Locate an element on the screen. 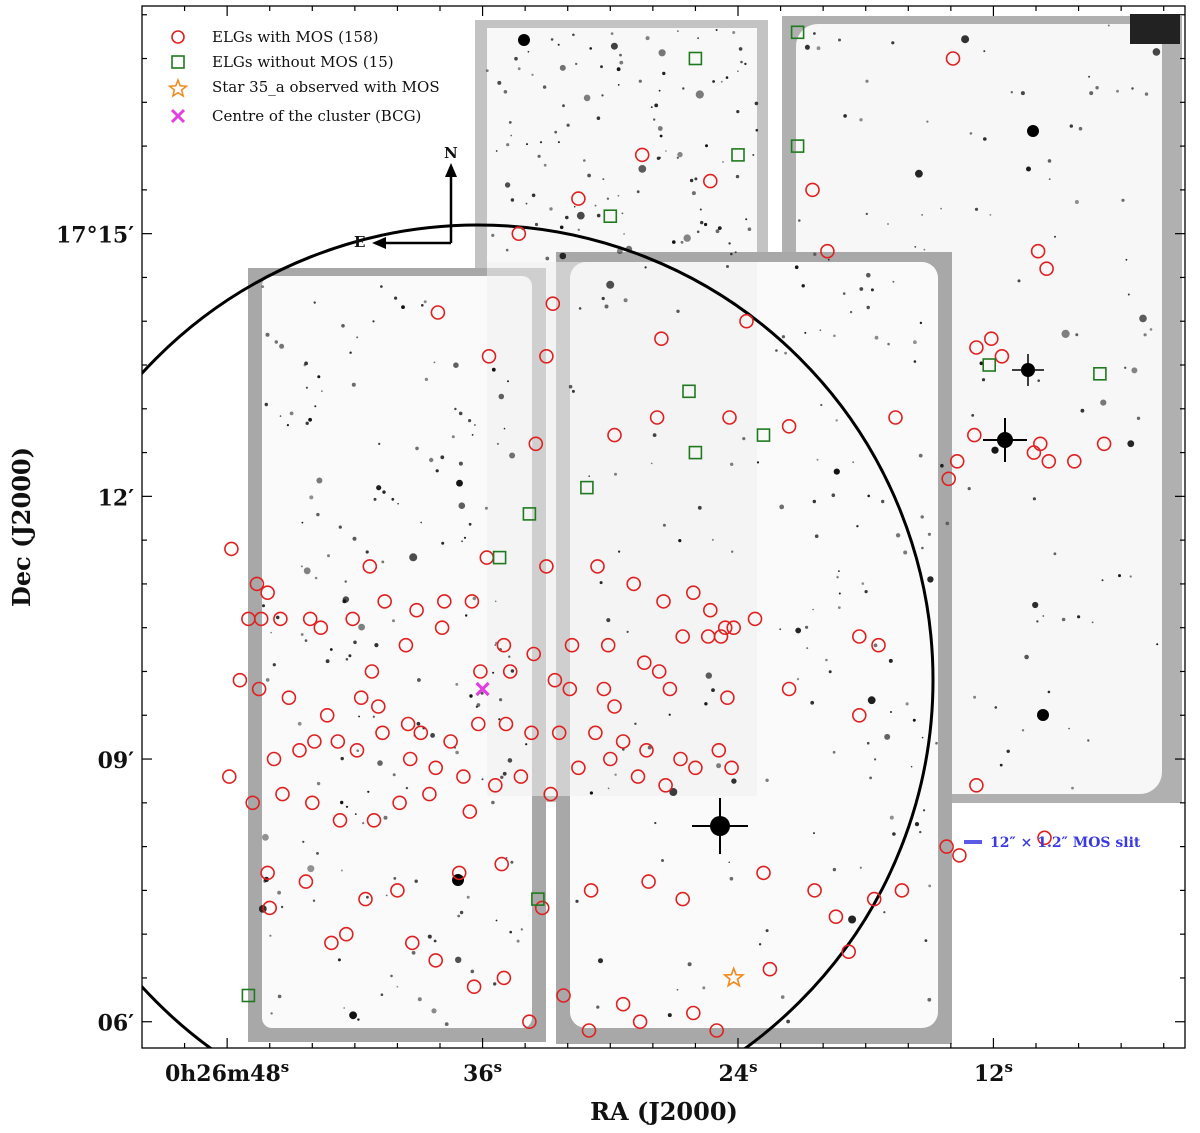 The image size is (1200, 1133). y-tick-label: 17°15′ is located at coordinates (95, 236).